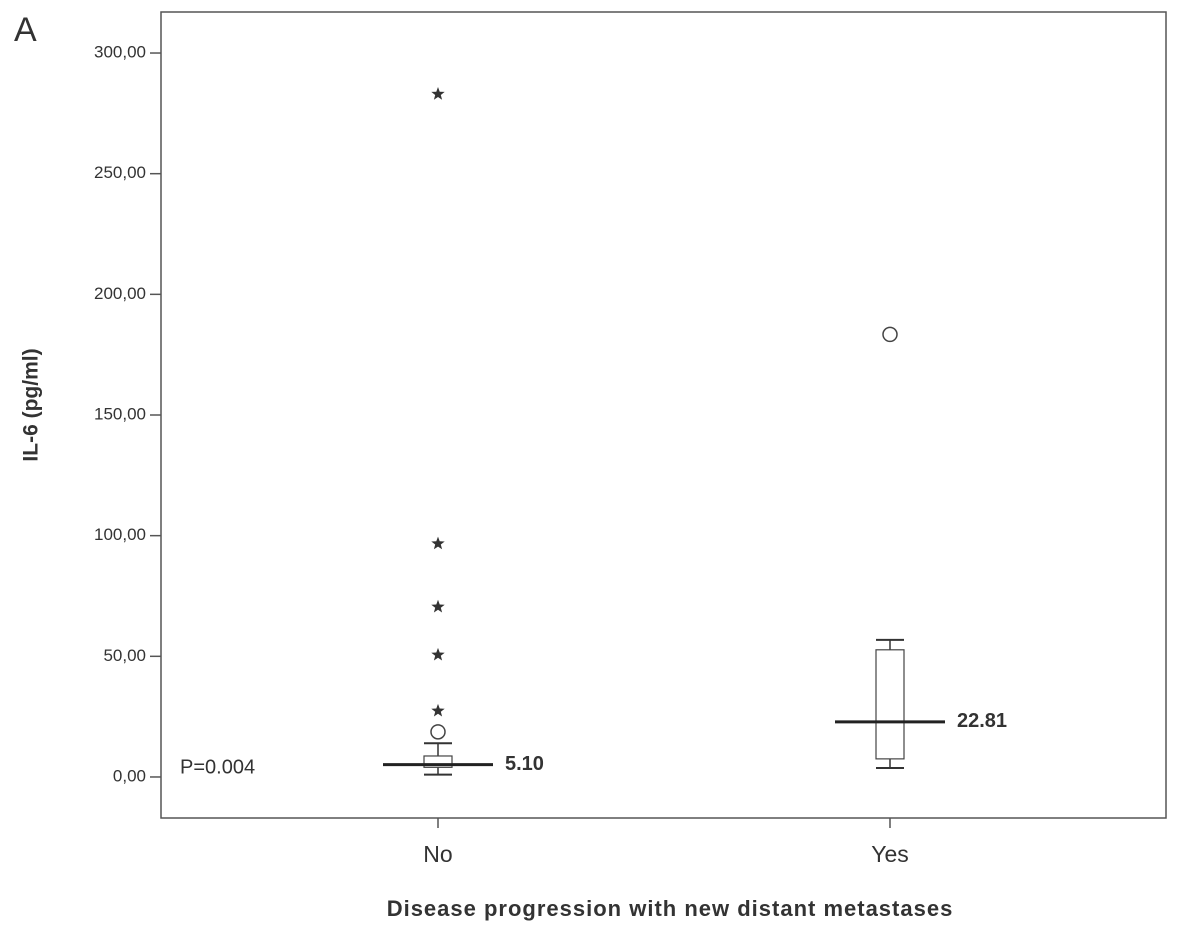  Describe the element at coordinates (217, 767) in the screenshot. I see `p-value: P=0.004` at that location.